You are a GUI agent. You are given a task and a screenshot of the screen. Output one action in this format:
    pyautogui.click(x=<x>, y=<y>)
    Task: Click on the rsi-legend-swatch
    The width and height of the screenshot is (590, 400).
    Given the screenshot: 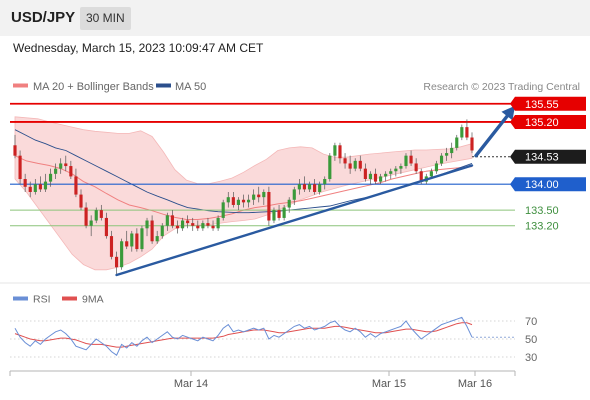 What is the action you would take?
    pyautogui.click(x=20, y=298)
    